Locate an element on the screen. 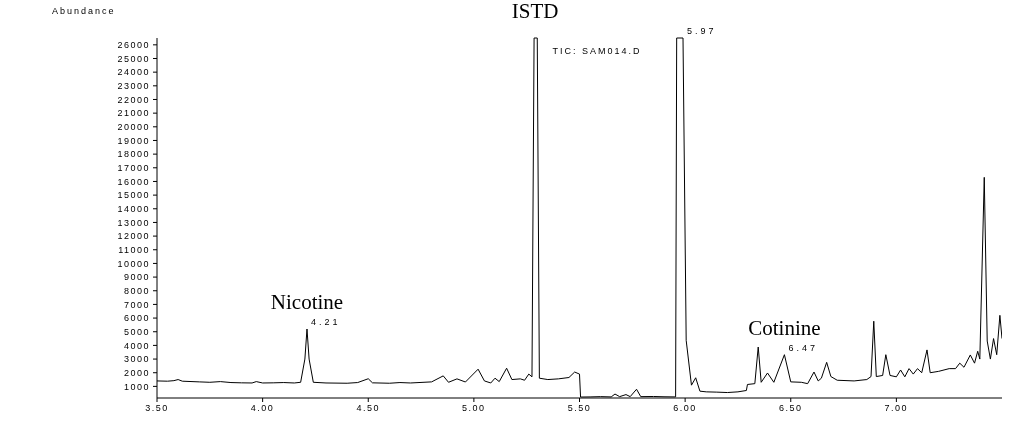  y-tick-label: 3000 is located at coordinates (136, 359).